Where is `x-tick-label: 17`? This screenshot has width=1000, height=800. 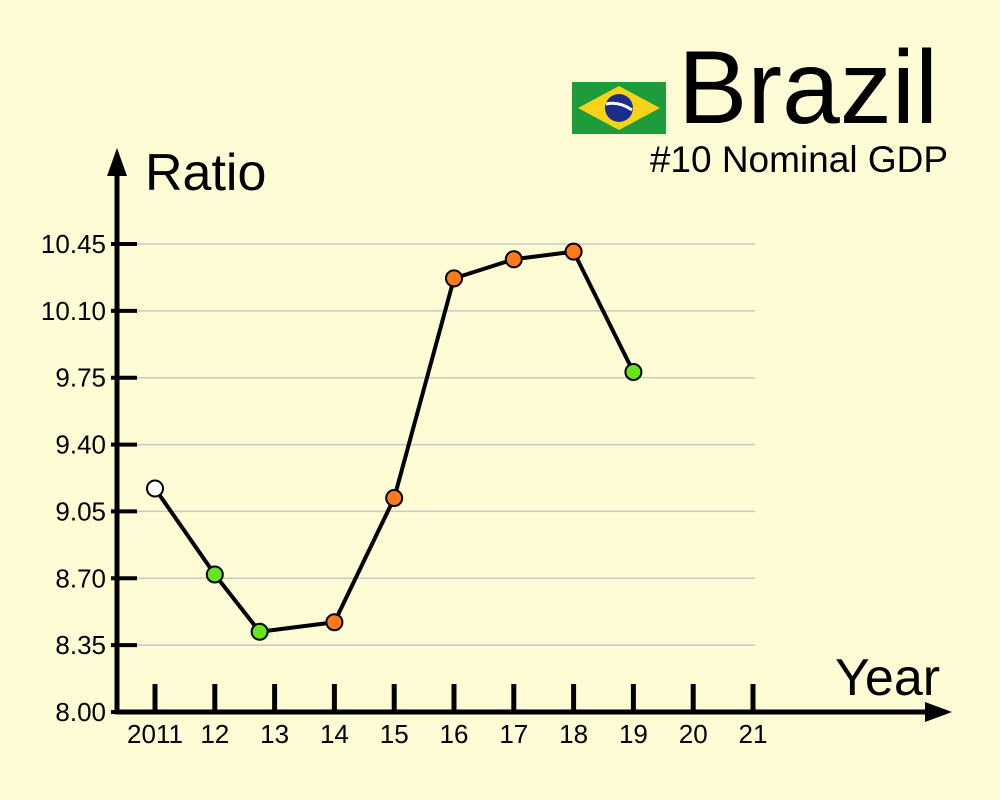 x-tick-label: 17 is located at coordinates (513, 734).